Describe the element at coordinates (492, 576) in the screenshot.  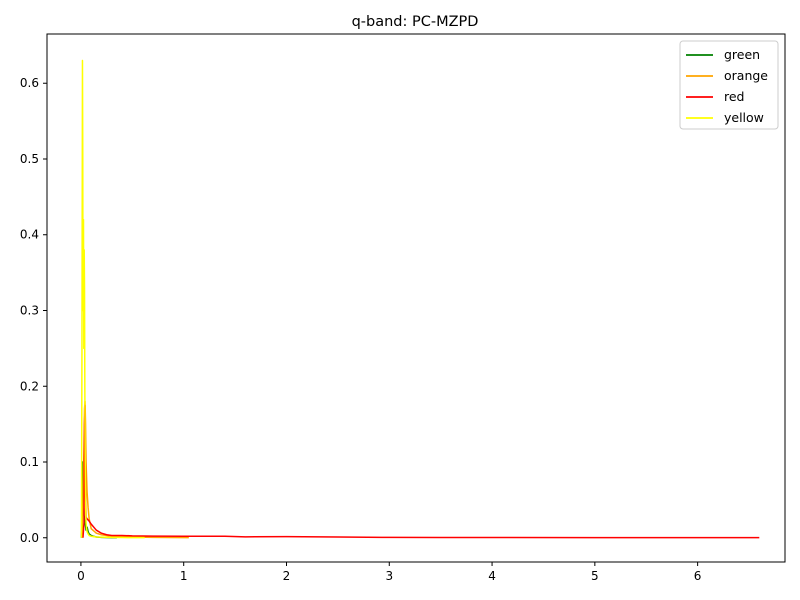
I see `x-tick-label: 4` at that location.